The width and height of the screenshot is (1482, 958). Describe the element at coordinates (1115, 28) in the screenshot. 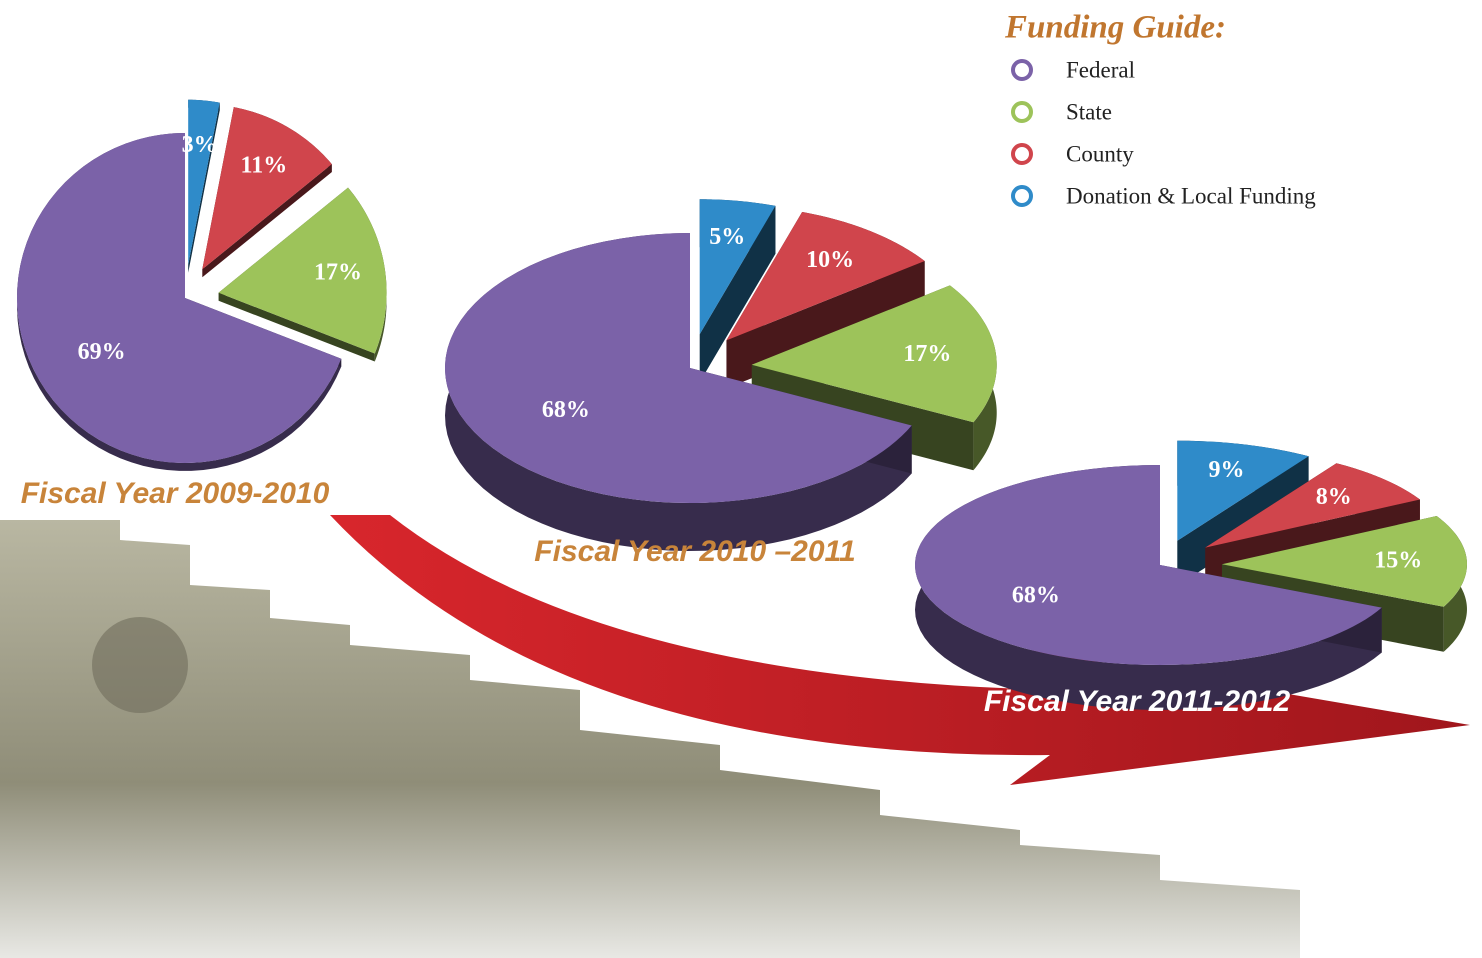

I see `legend-title: Funding Guide:` at that location.